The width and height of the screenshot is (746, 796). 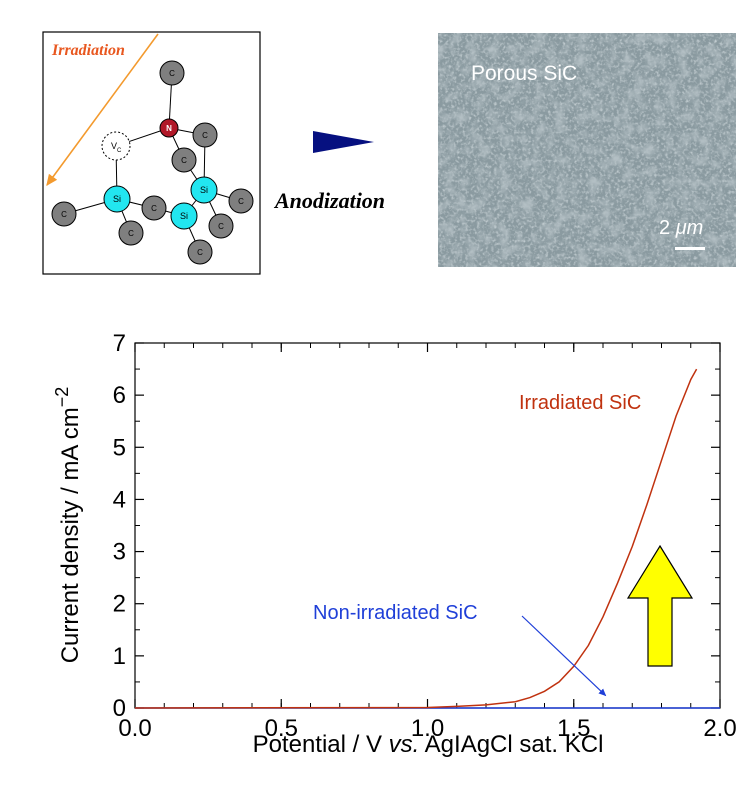 What do you see at coordinates (119, 552) in the screenshot?
I see `y-tick-label: 3` at bounding box center [119, 552].